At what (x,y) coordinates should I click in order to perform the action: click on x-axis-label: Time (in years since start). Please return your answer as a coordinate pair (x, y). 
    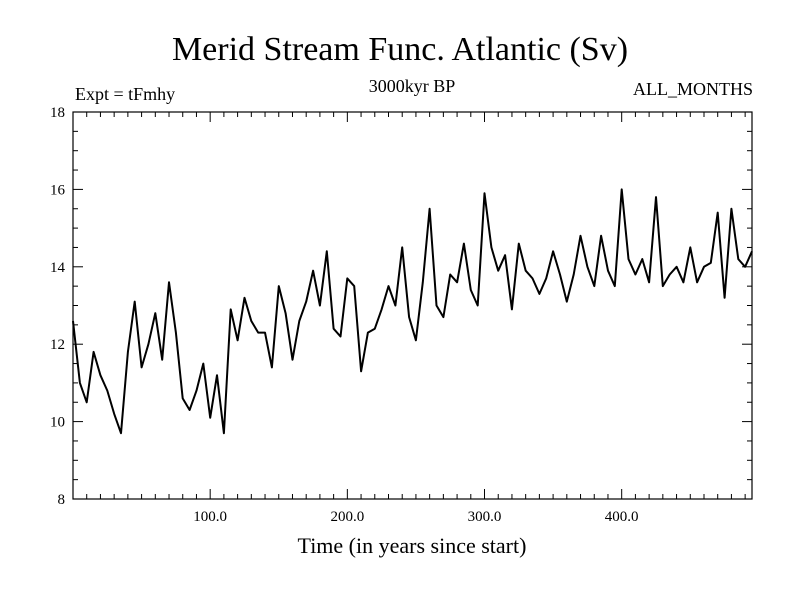
    Looking at the image, I should click on (412, 545).